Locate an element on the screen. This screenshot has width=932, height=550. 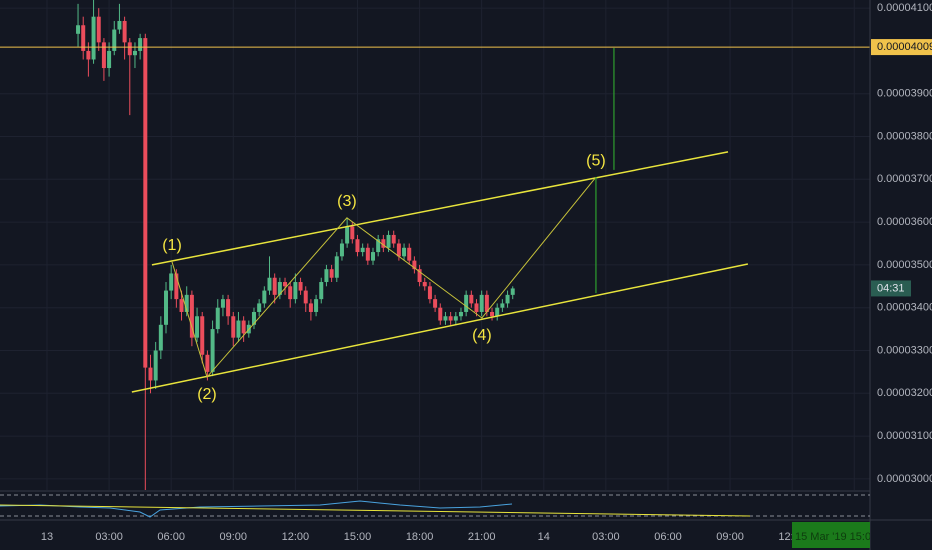
y-tick-label: 0.00003200 is located at coordinates (904, 393).